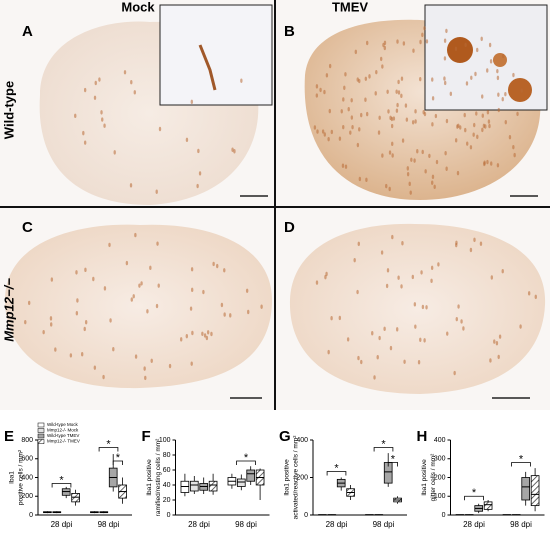 The image size is (550, 546). What do you see at coordinates (138, 7) in the screenshot?
I see `column-label: Mock` at bounding box center [138, 7].